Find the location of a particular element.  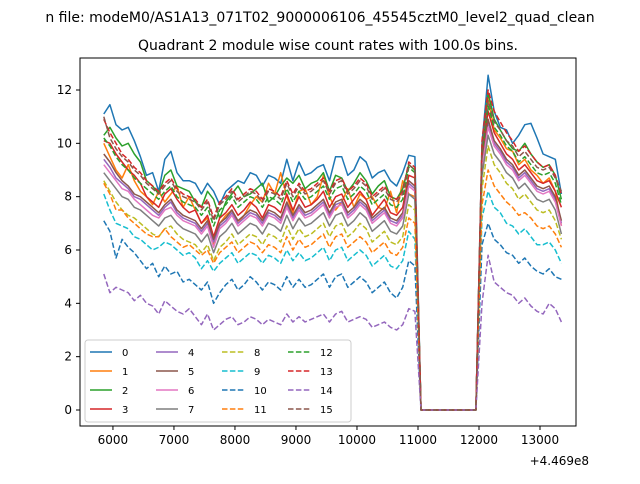

x-offset-text: +4.469e8 is located at coordinates (559, 461).